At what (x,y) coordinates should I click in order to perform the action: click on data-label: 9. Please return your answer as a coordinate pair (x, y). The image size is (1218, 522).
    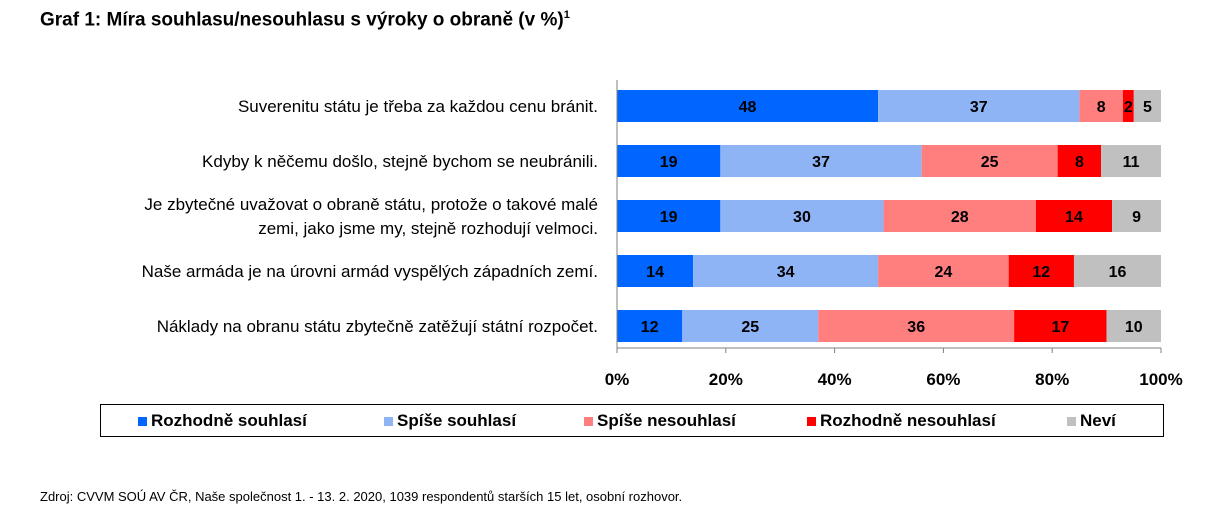
    Looking at the image, I should click on (1136, 217).